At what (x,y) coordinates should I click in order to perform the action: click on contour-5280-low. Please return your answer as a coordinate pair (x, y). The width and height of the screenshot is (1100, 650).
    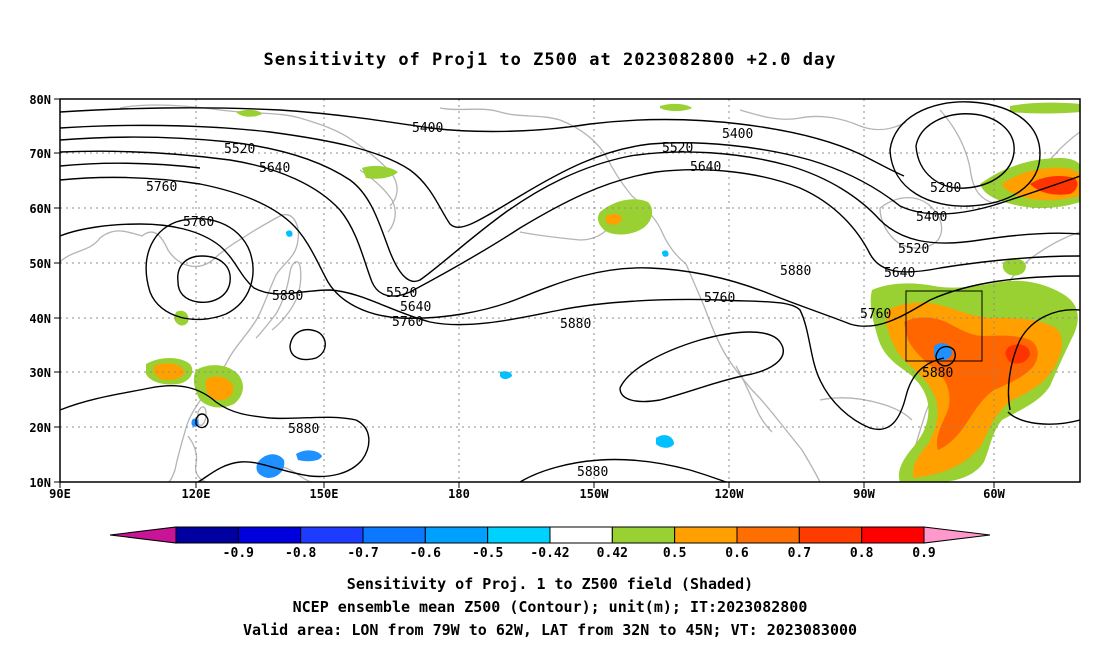
    Looking at the image, I should click on (965, 151).